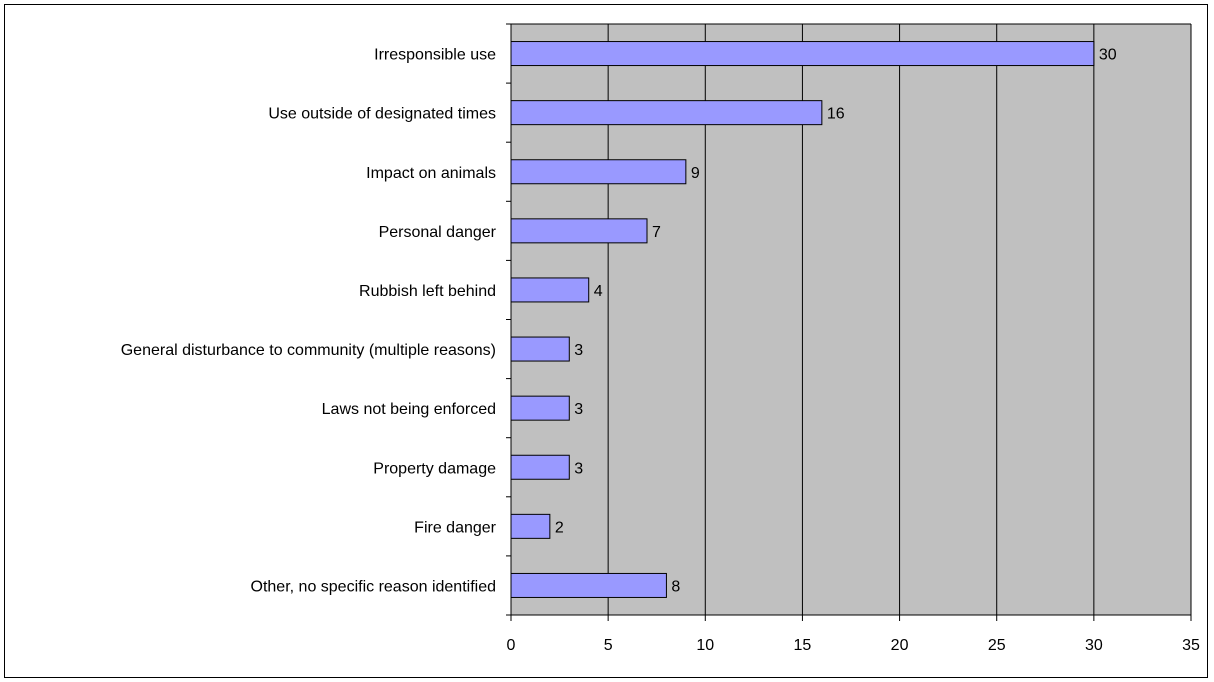 This screenshot has width=1214, height=682. What do you see at coordinates (373, 586) in the screenshot?
I see `category-label: Other, no specific reason identified` at bounding box center [373, 586].